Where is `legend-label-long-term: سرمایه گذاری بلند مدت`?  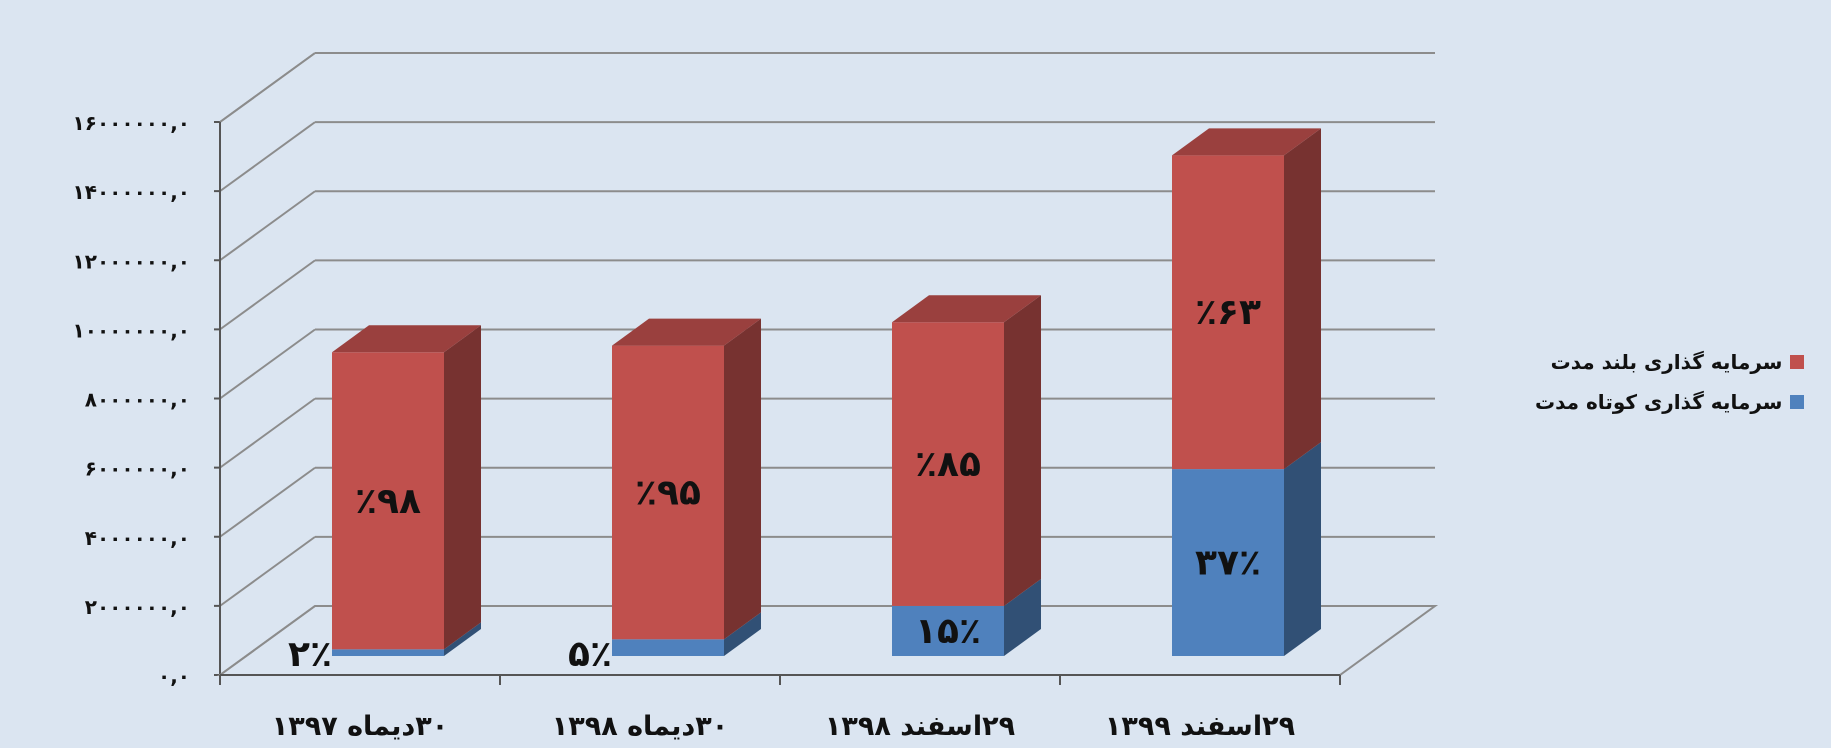
legend-label-long-term: سرمایه گذاری بلند مدت is located at coordinates (1666, 362).